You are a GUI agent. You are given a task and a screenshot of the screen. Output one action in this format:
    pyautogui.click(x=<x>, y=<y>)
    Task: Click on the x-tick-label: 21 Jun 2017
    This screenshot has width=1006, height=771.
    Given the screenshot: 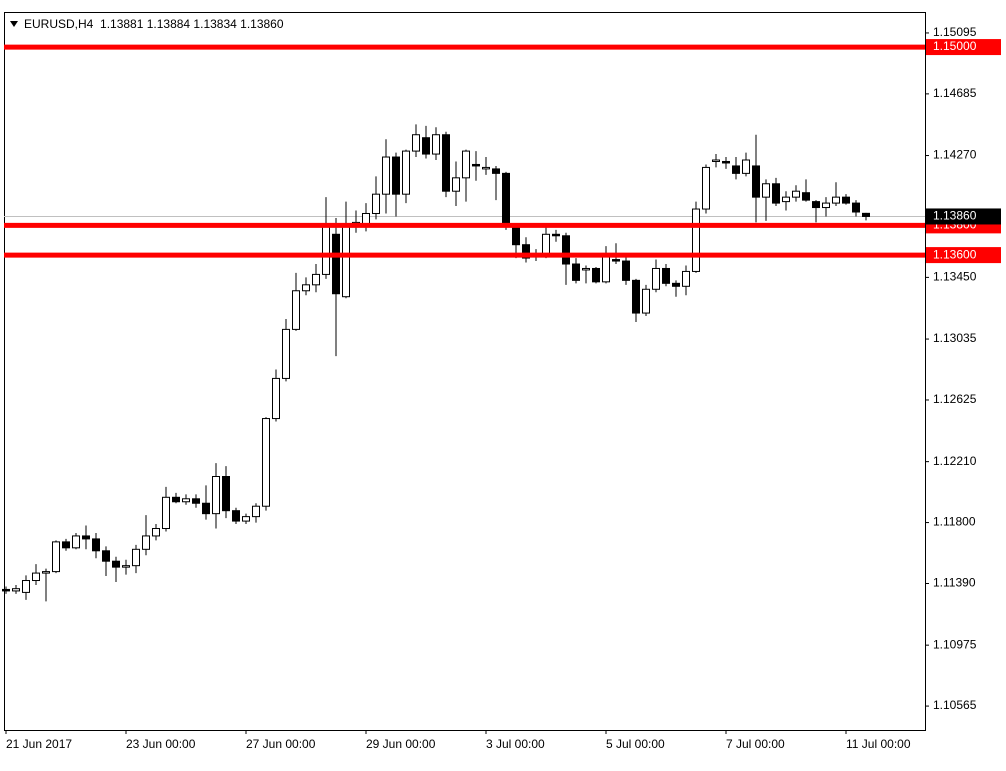 What is the action you would take?
    pyautogui.click(x=39, y=744)
    